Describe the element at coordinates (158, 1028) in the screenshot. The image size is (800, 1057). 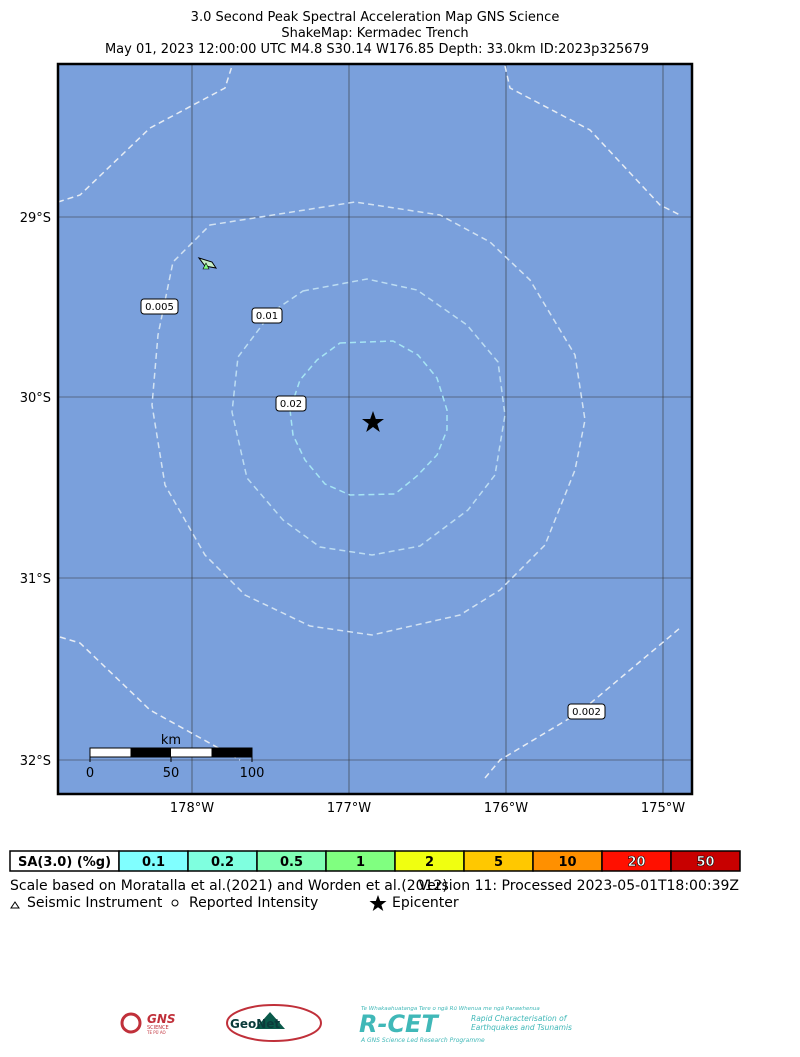
I see `gns-text: SCIENCE` at that location.